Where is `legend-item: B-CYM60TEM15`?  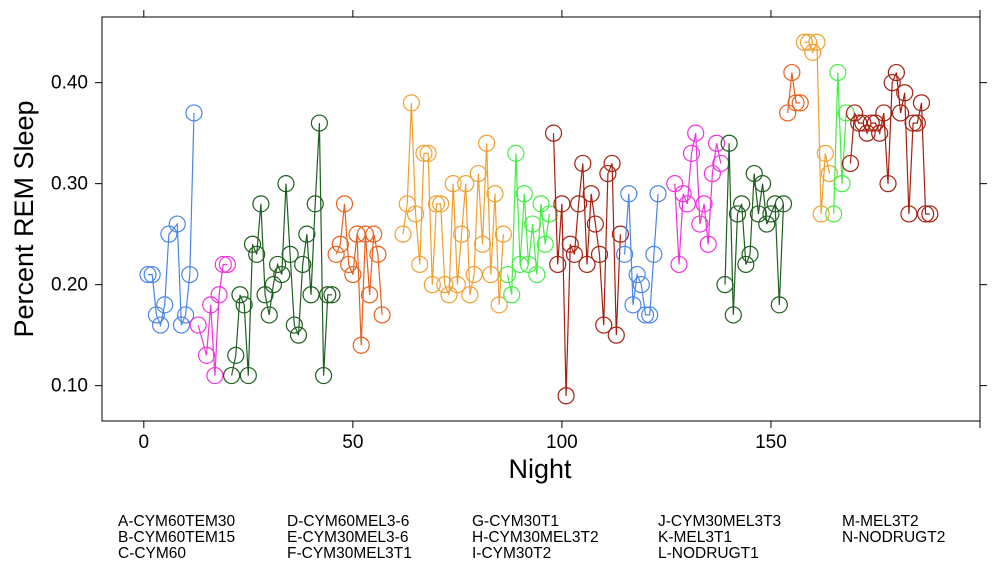 legend-item: B-CYM60TEM15 is located at coordinates (176, 538).